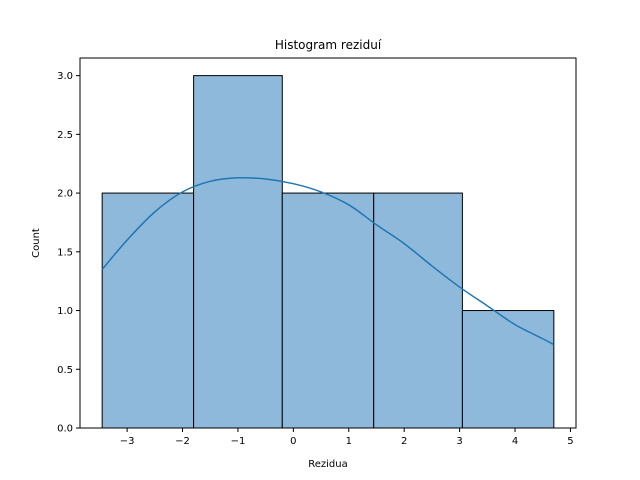 This screenshot has height=480, width=640. I want to click on x-tick-label: 0, so click(293, 441).